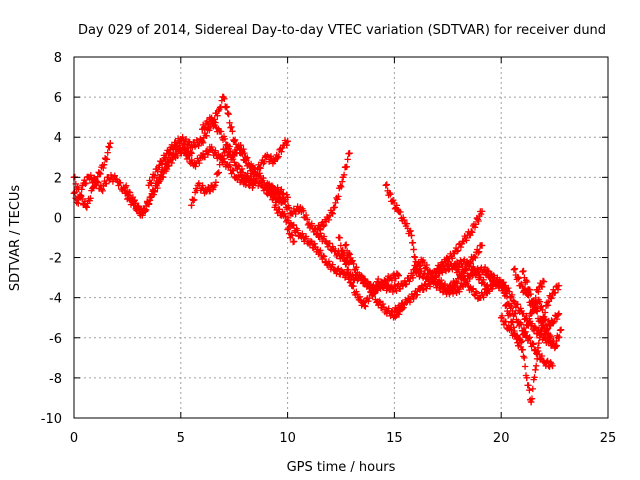 This screenshot has width=640, height=480. I want to click on series-track-m, so click(374, 281).